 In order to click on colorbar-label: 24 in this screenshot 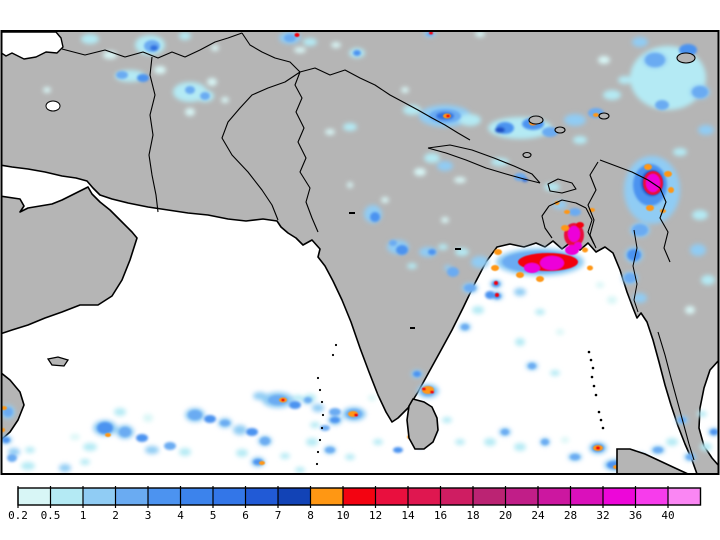, I will do `click(538, 515)`.